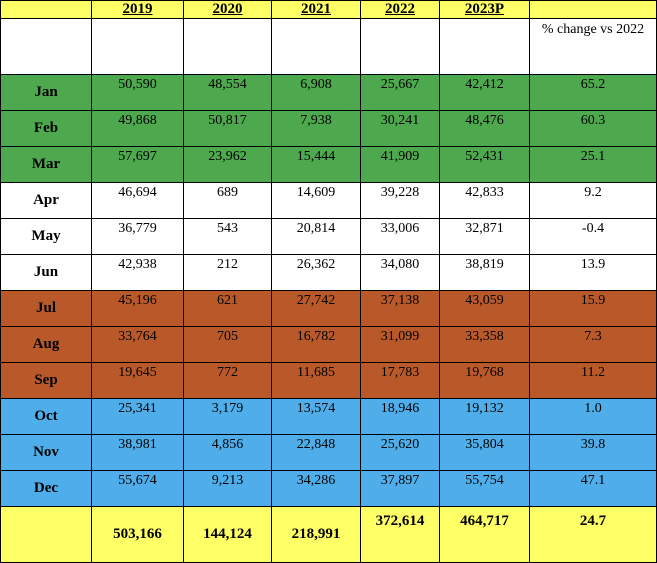 The image size is (657, 563). I want to click on value-cell: 42,412, so click(484, 92).